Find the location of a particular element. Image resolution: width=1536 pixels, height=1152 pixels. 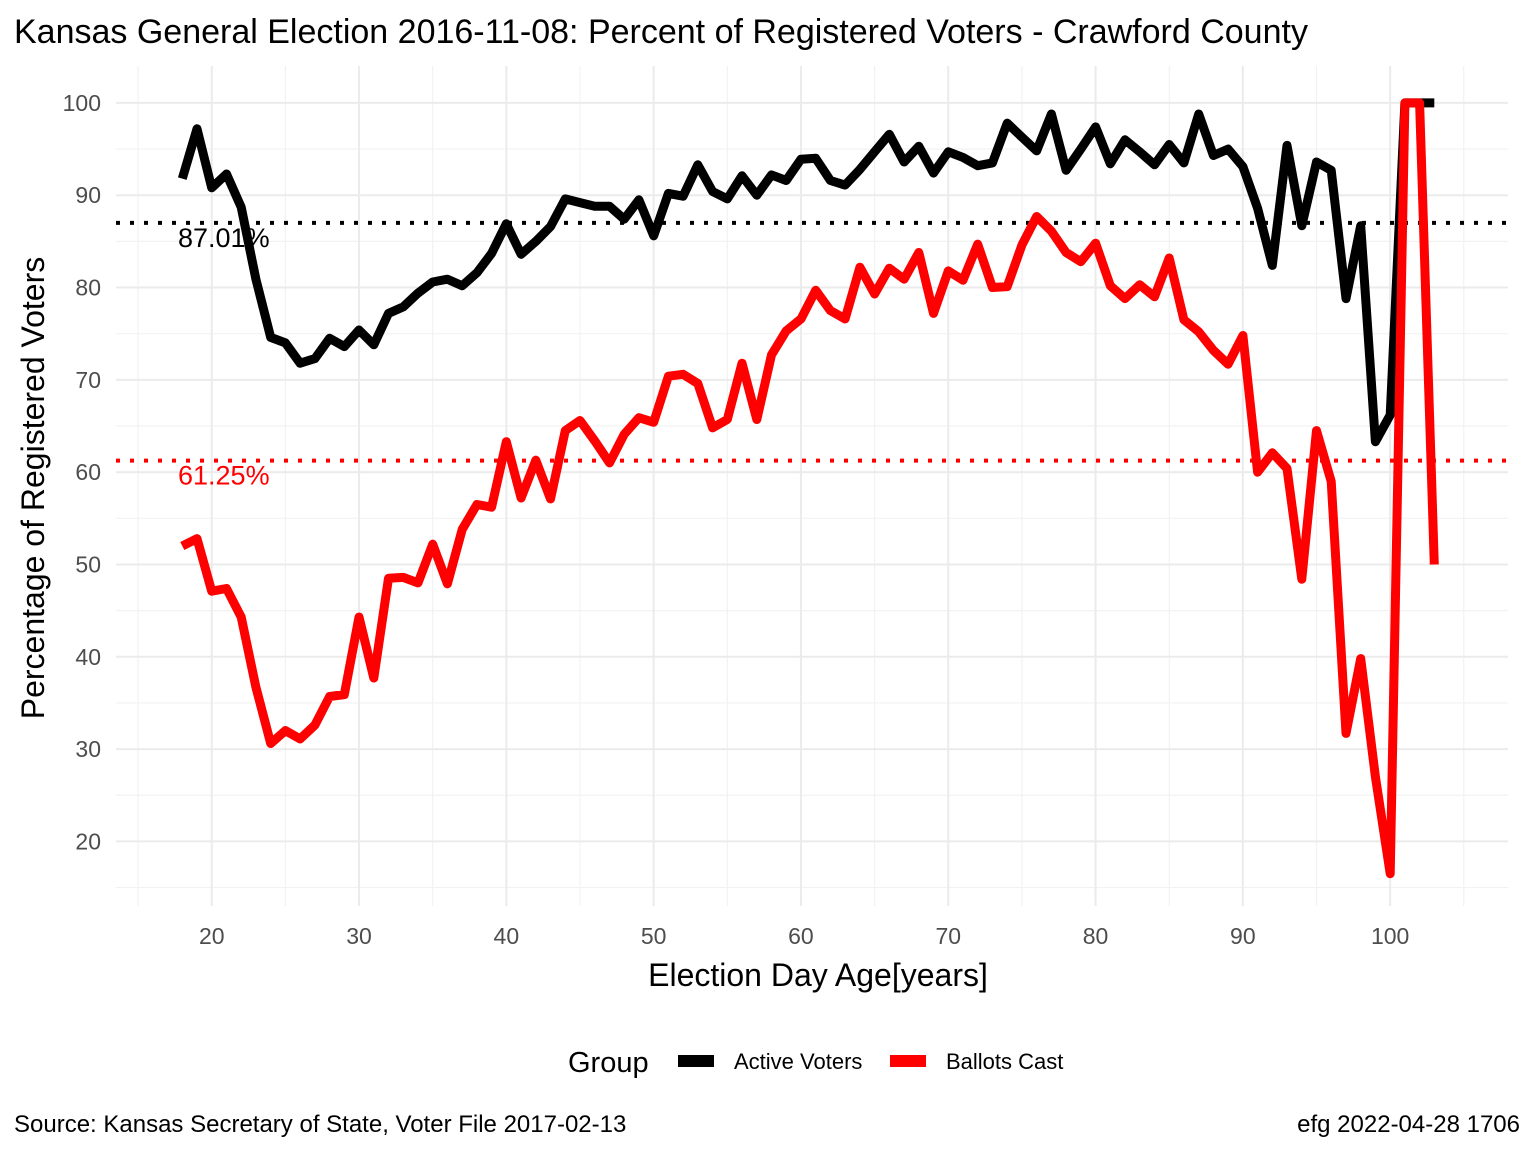

y-axis-ticks: 20 30 40 50 60 70 80 90 100 is located at coordinates (82, 472).